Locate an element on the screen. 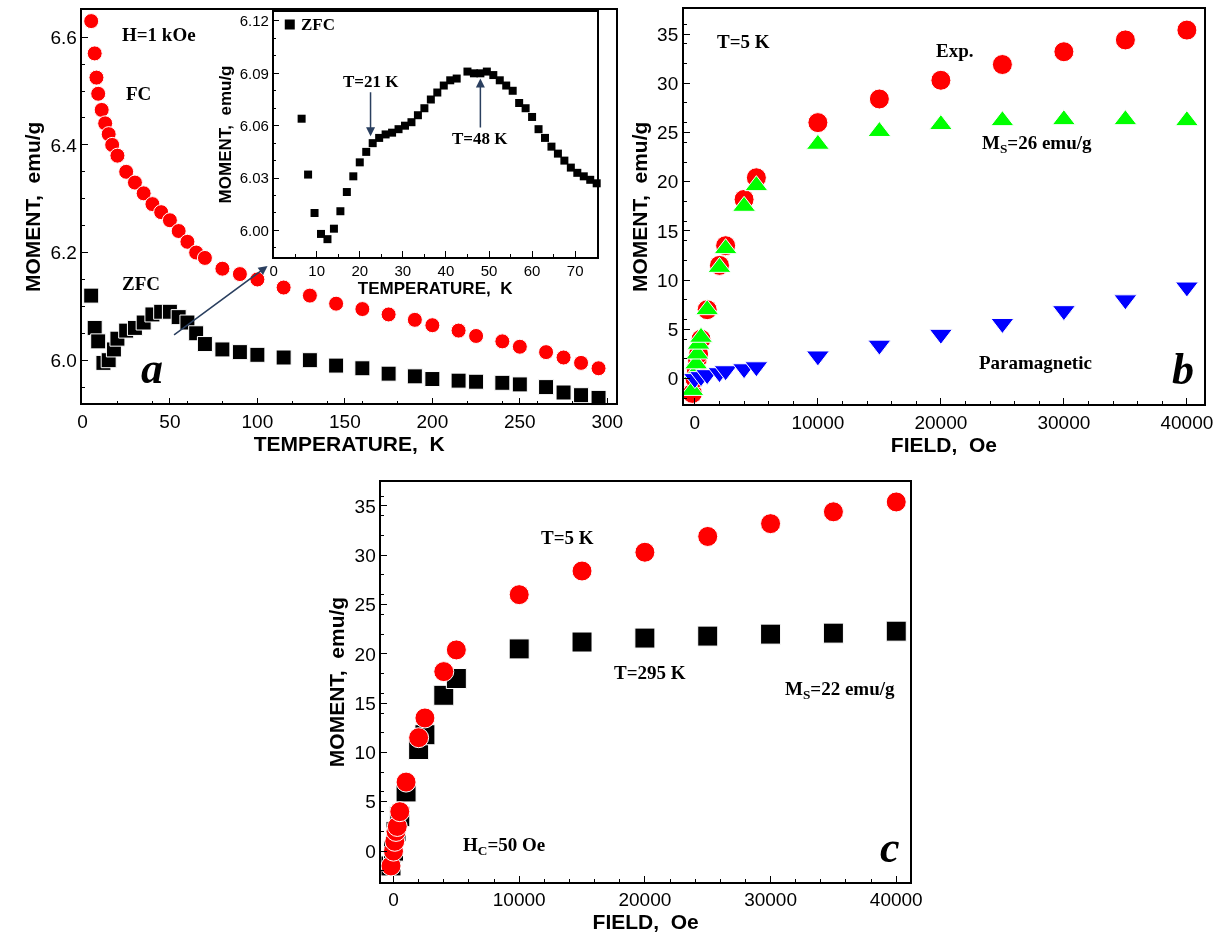 This screenshot has width=1227, height=940. y-tick-label: 5 is located at coordinates (673, 330).